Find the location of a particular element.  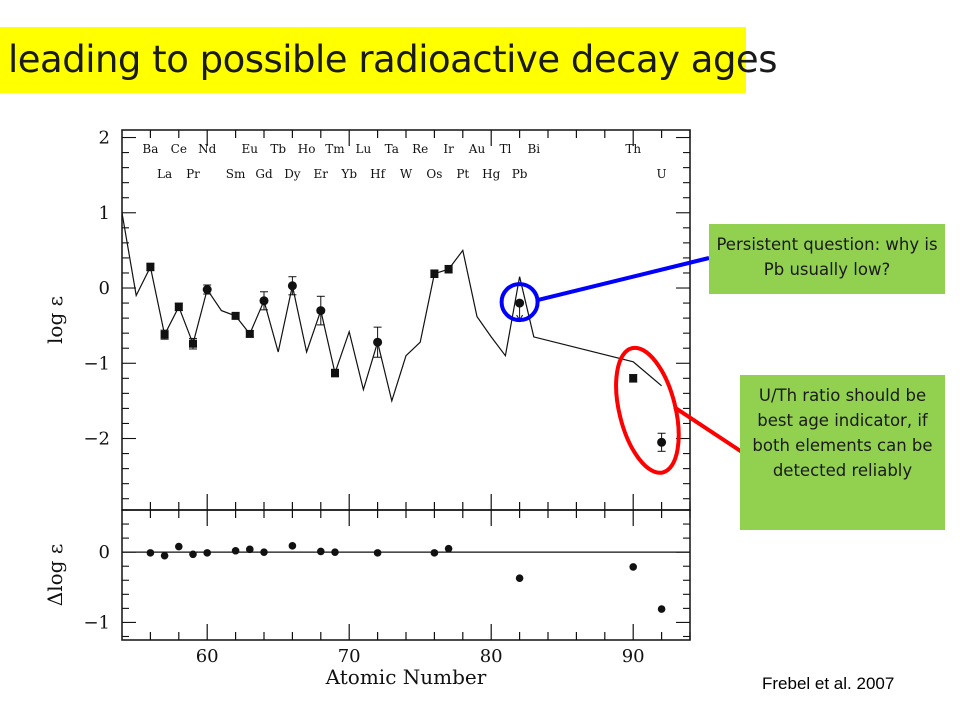

uth-highlight-ellipse is located at coordinates (647, 410).